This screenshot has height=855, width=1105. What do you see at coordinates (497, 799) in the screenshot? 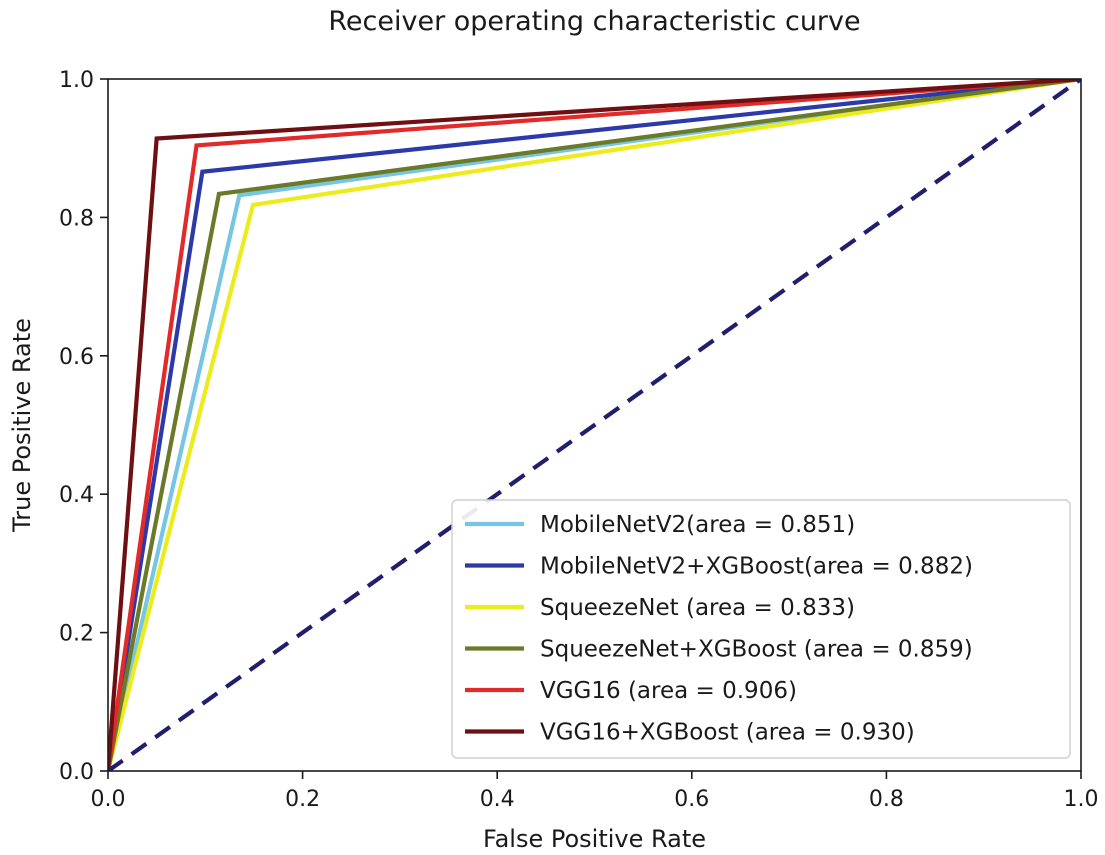
I see `x-tick-label: 0.4` at bounding box center [497, 799].